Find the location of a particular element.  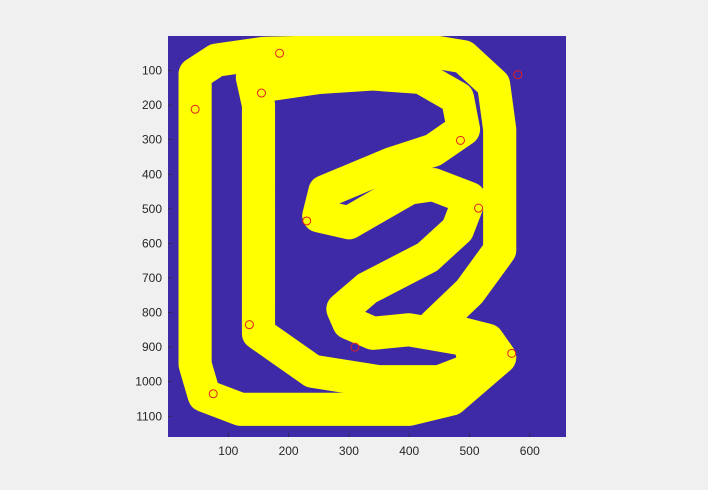

y-tick-label: 700 is located at coordinates (152, 278).